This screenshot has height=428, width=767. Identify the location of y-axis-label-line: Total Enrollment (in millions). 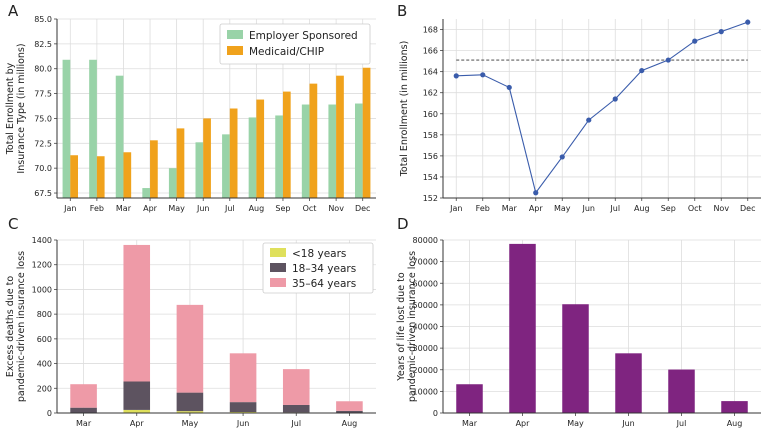
(404, 109).